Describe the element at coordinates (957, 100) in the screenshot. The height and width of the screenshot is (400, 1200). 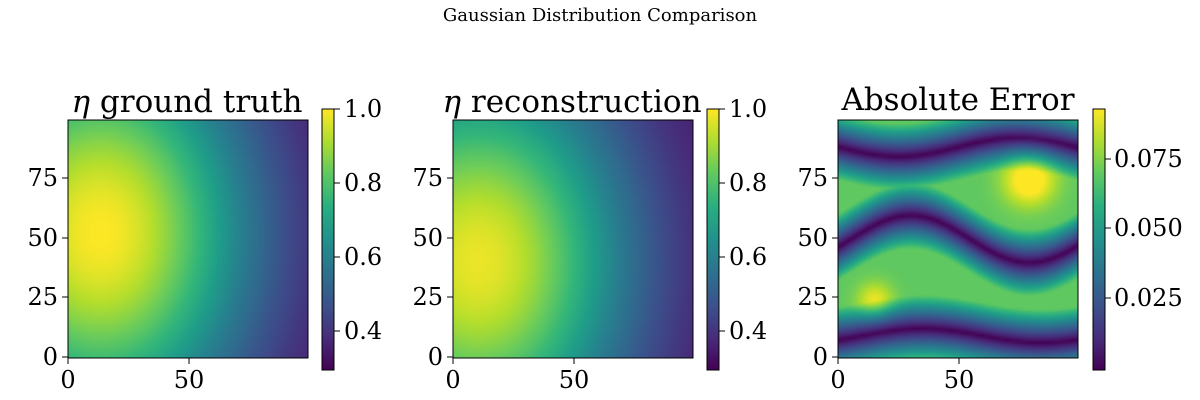
I see `panel-title: Absolute Error` at that location.